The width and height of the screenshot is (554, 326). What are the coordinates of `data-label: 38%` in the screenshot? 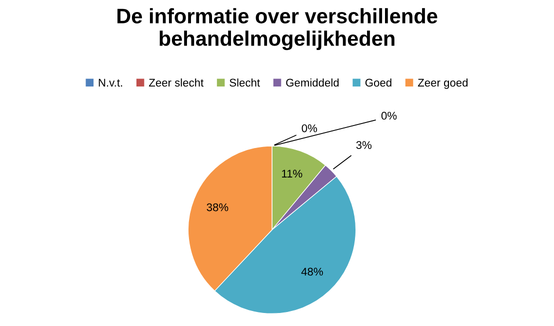 It's located at (217, 207).